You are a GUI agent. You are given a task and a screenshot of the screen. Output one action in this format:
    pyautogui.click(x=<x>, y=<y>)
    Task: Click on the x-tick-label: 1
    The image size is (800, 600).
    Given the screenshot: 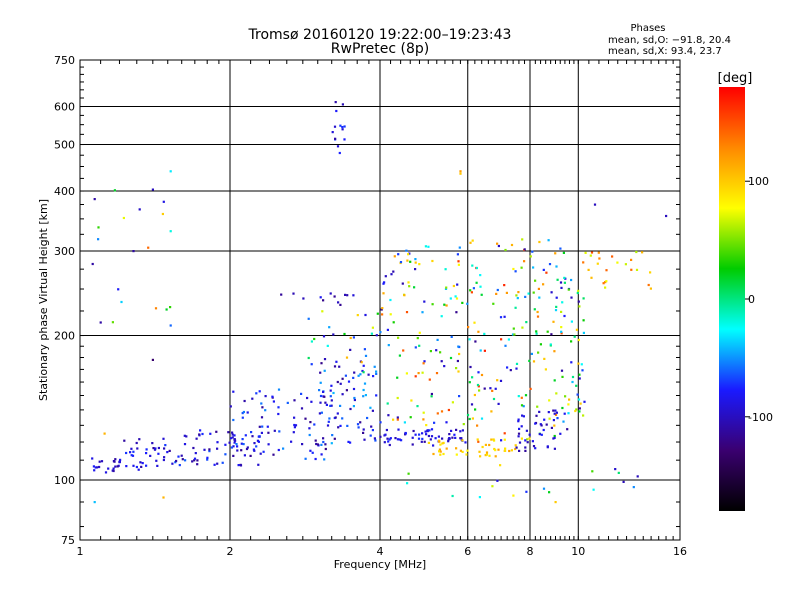 What is the action you would take?
    pyautogui.click(x=80, y=551)
    